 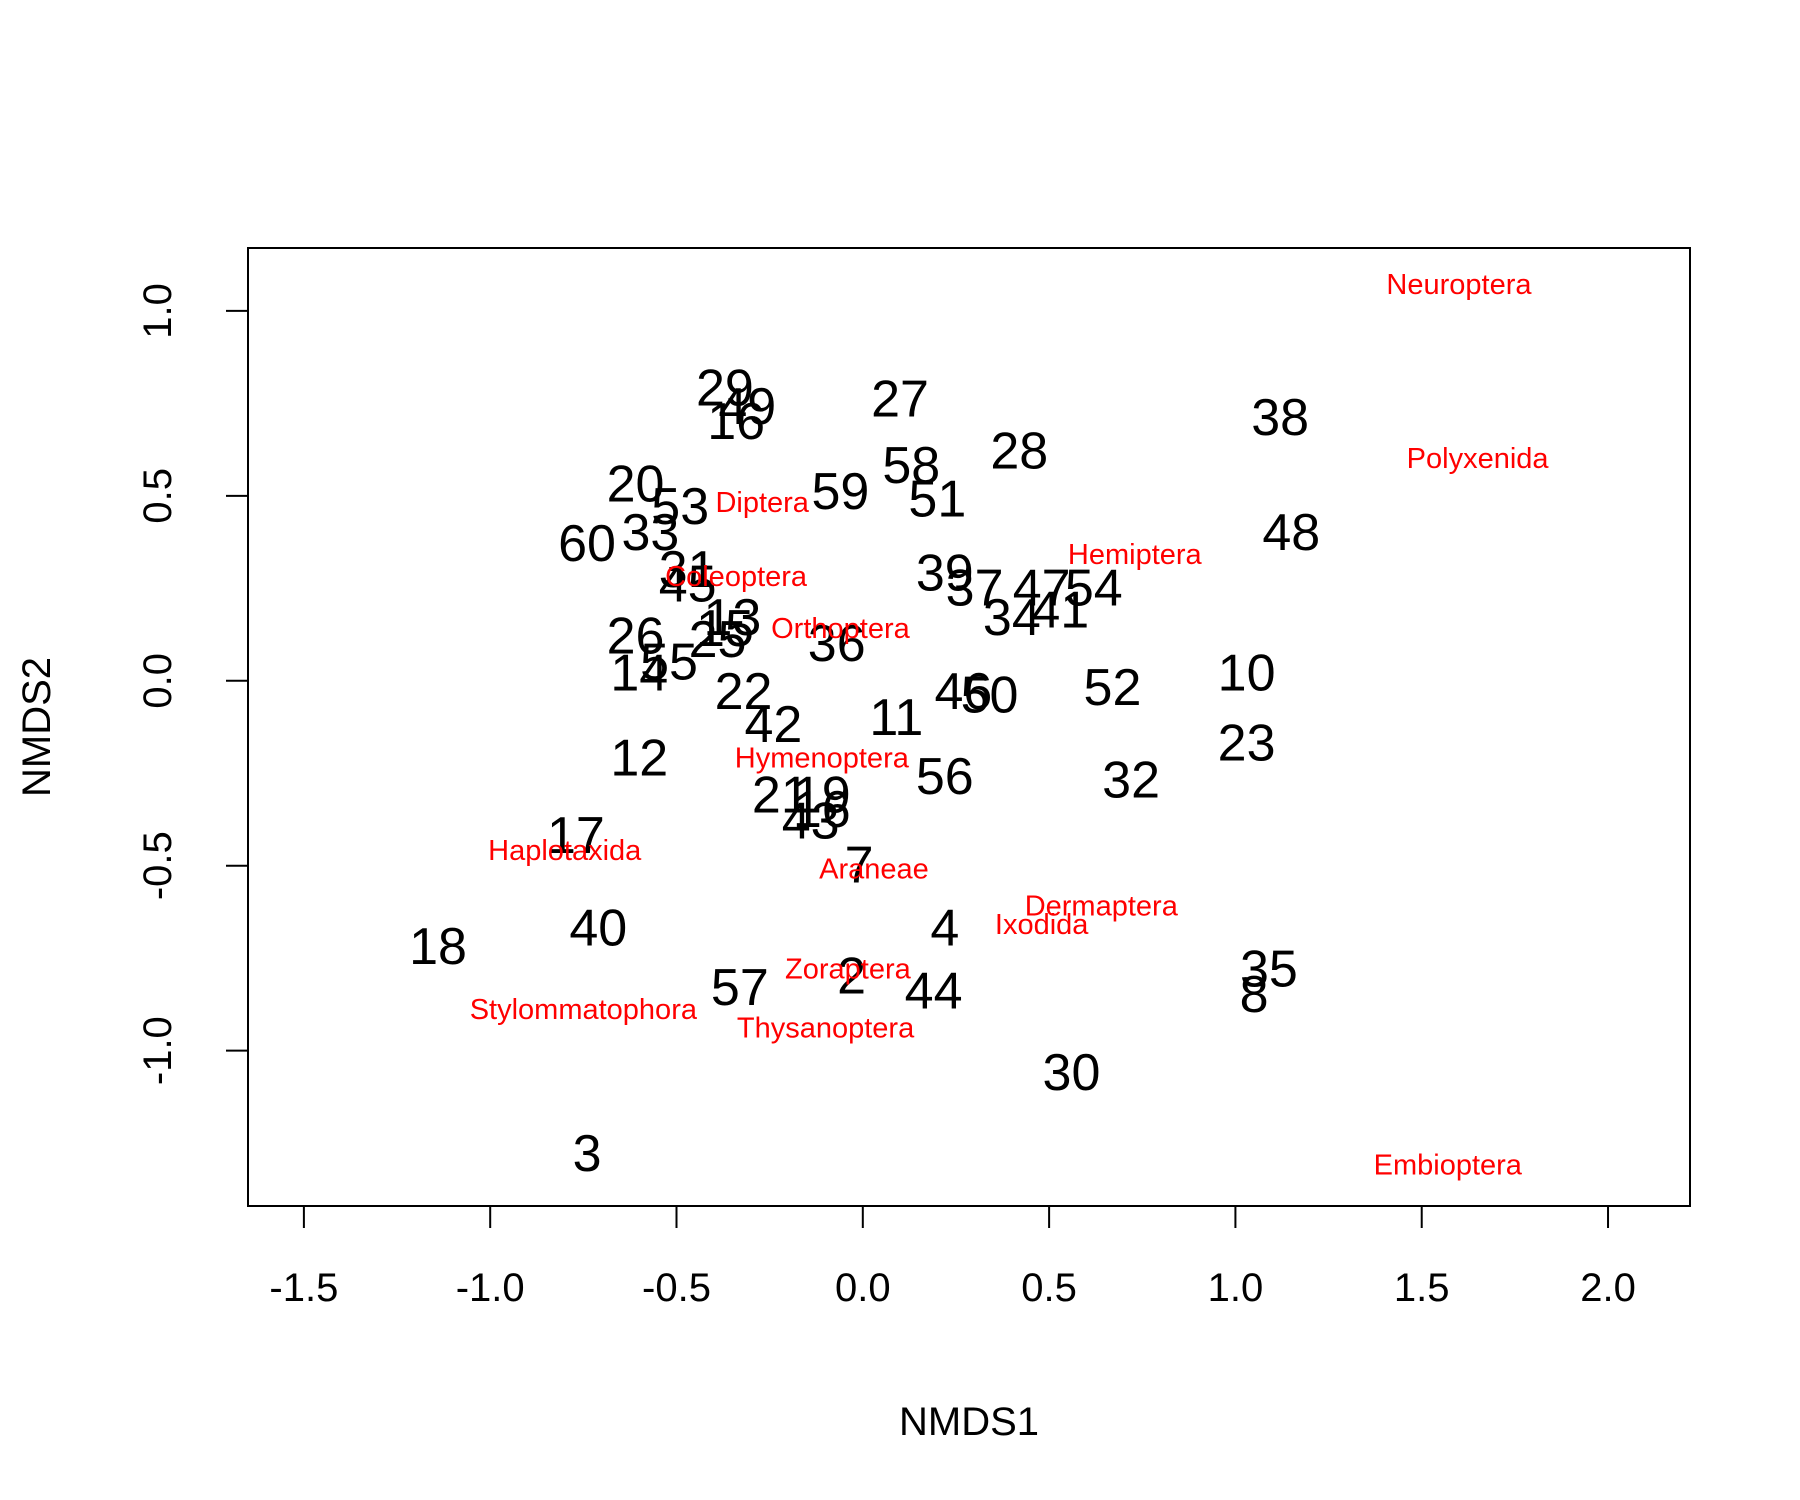 What do you see at coordinates (1094, 588) in the screenshot?
I see `site-point-label: 54` at bounding box center [1094, 588].